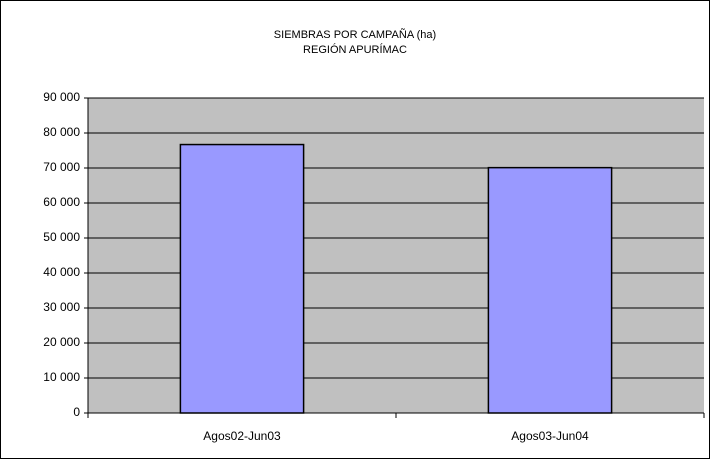  What do you see at coordinates (550, 436) in the screenshot?
I see `x-tick-label: Agos03-Jun04` at bounding box center [550, 436].